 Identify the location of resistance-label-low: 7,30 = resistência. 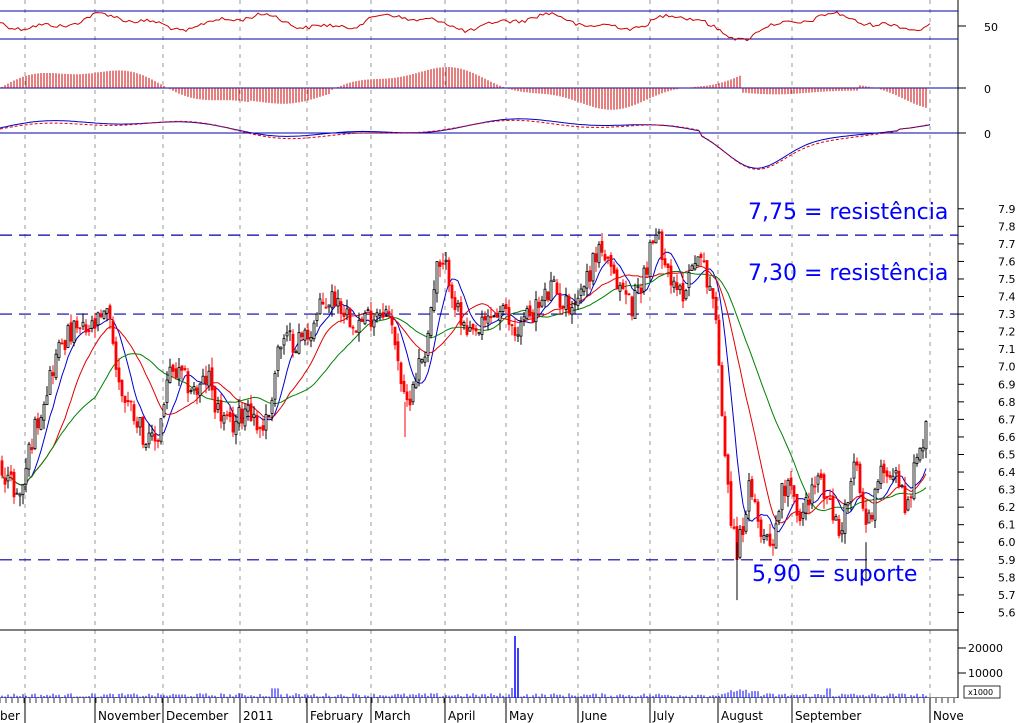
(848, 273).